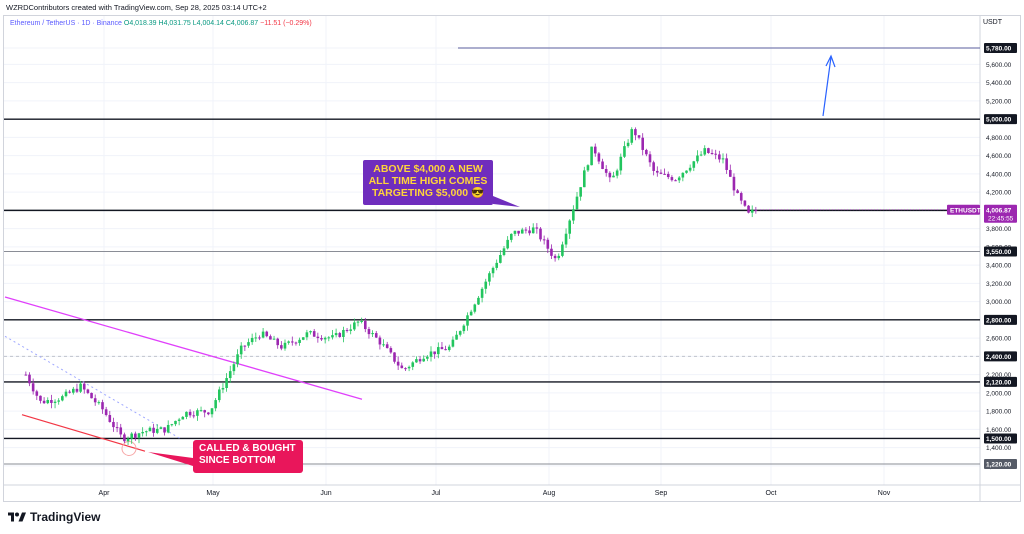  What do you see at coordinates (661, 493) in the screenshot?
I see `x-tick-label: Sep` at bounding box center [661, 493].